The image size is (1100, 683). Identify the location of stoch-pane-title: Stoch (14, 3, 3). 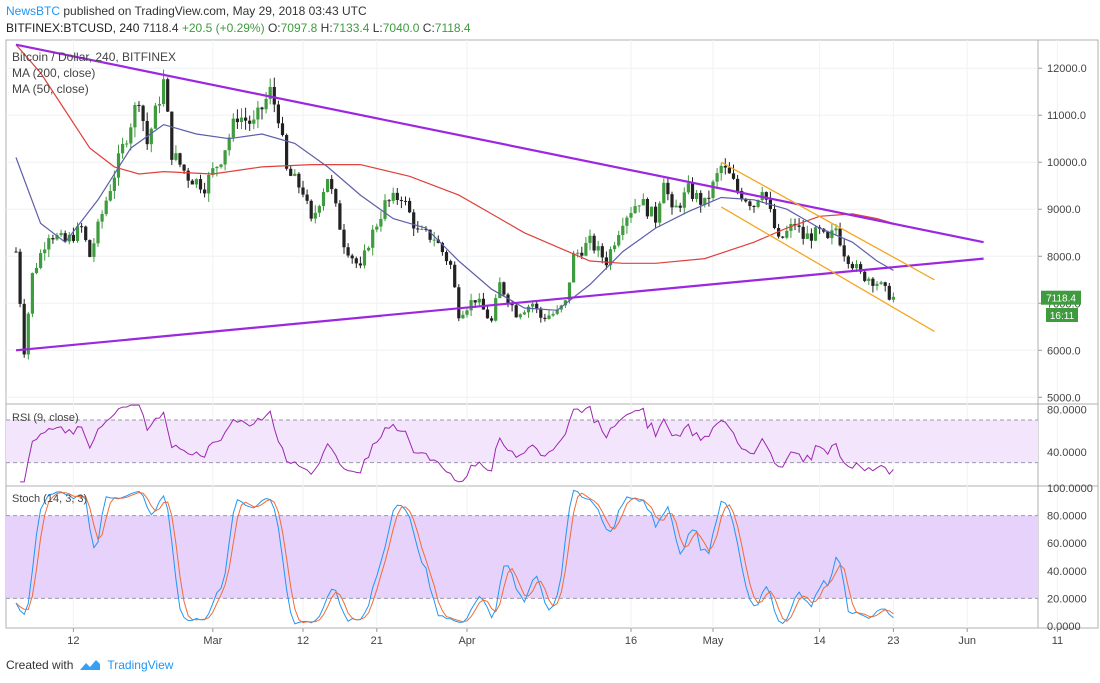
(49, 499).